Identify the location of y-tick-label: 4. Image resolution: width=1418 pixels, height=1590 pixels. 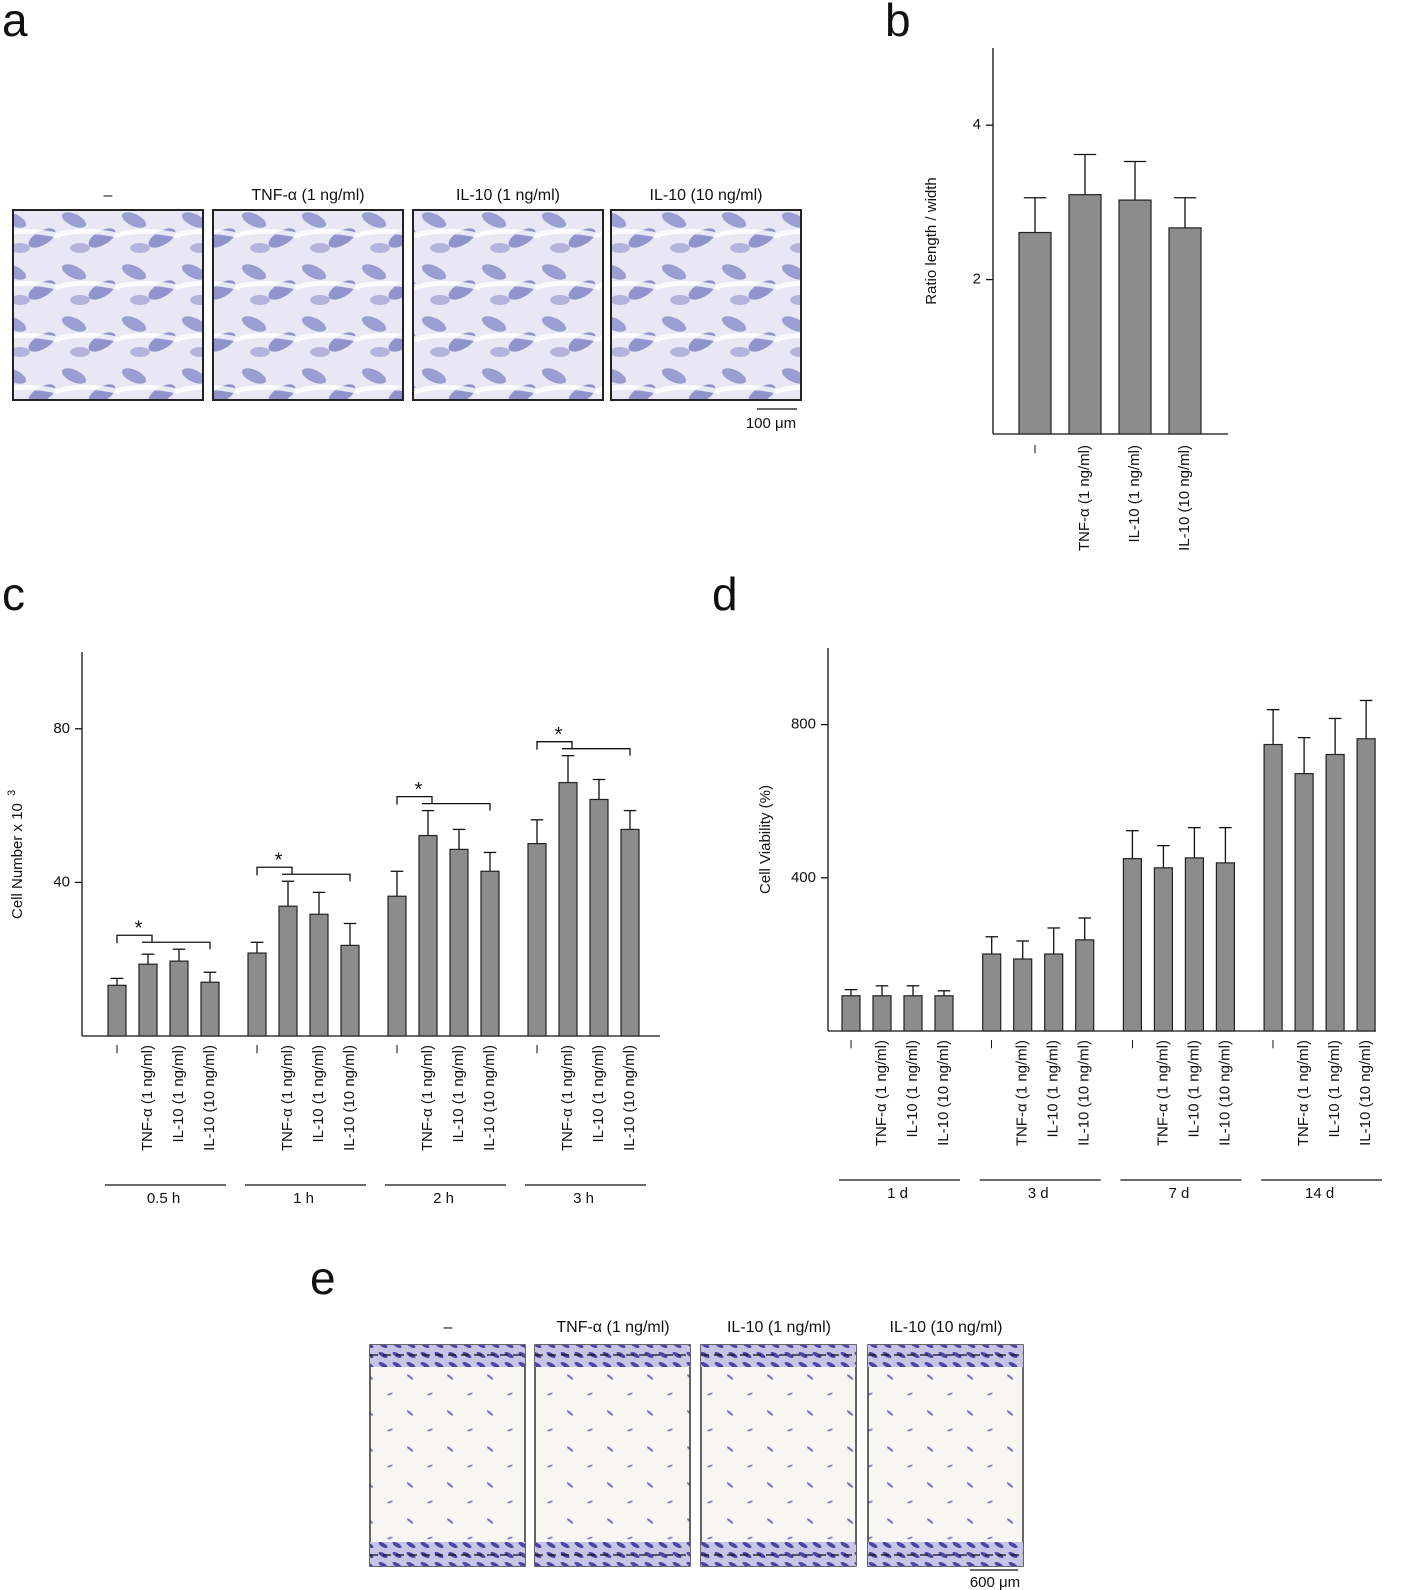
(977, 124).